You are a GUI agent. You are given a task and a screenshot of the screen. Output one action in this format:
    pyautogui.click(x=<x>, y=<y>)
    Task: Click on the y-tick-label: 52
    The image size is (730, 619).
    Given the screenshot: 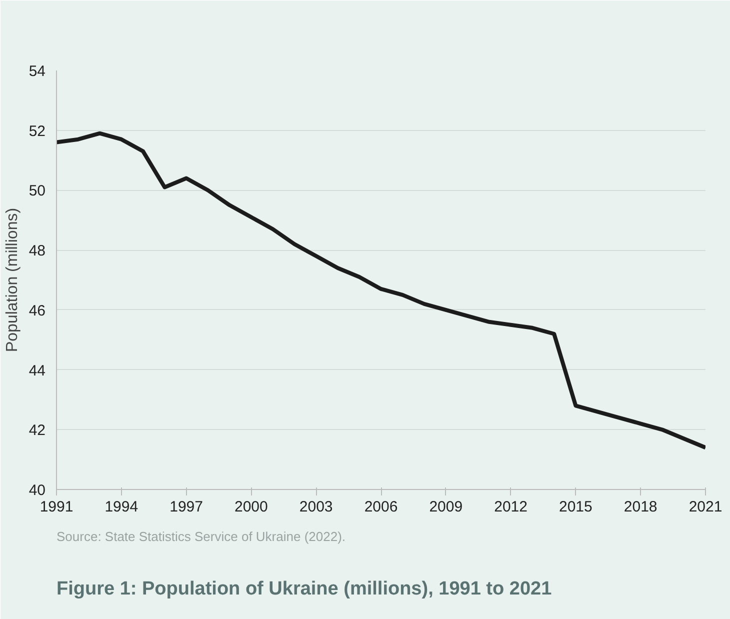 What is the action you would take?
    pyautogui.click(x=37, y=131)
    